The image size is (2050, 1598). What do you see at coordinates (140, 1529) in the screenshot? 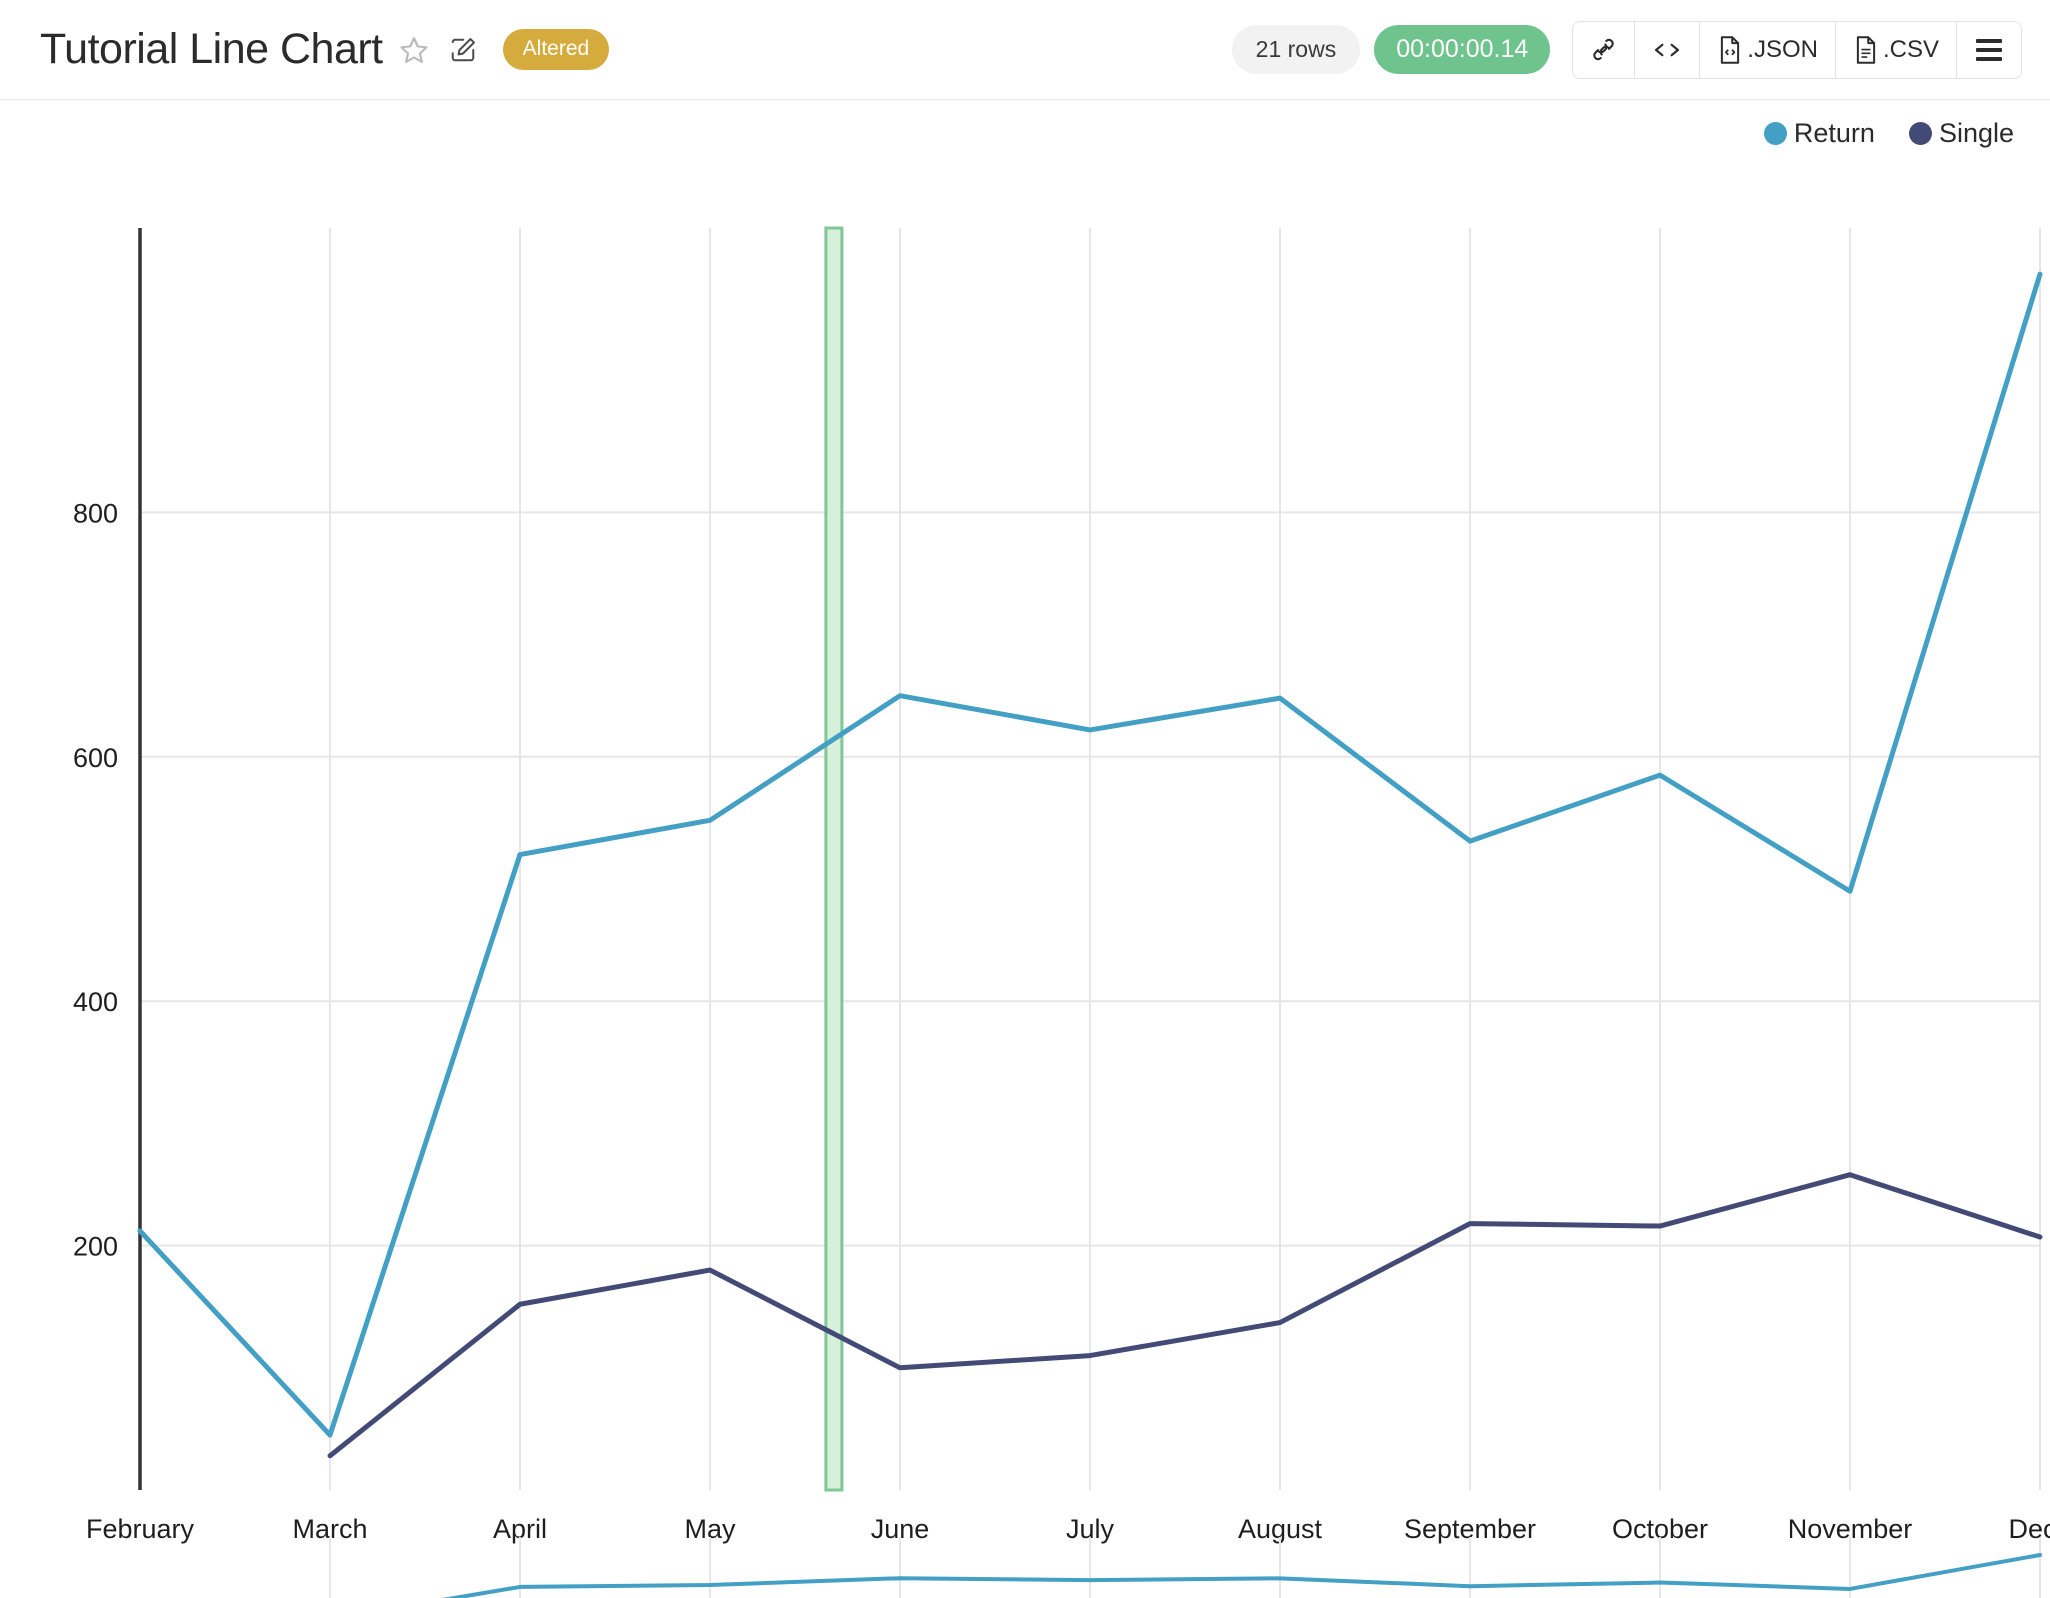
I see `svg-text: February` at bounding box center [140, 1529].